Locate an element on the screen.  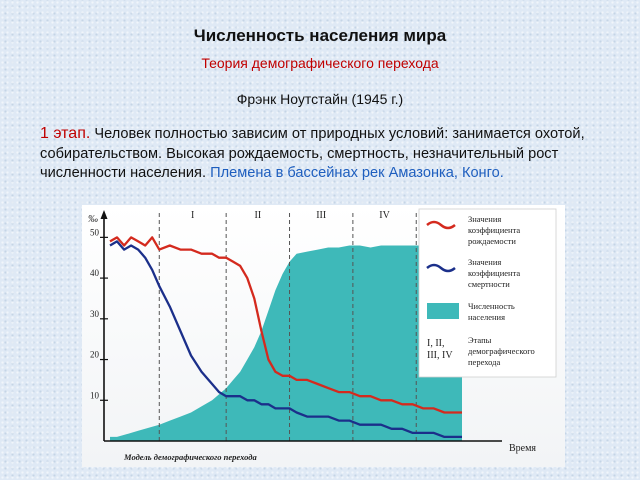
legend-label-death: Значения коэффициента смертности is located at coordinates (495, 273).